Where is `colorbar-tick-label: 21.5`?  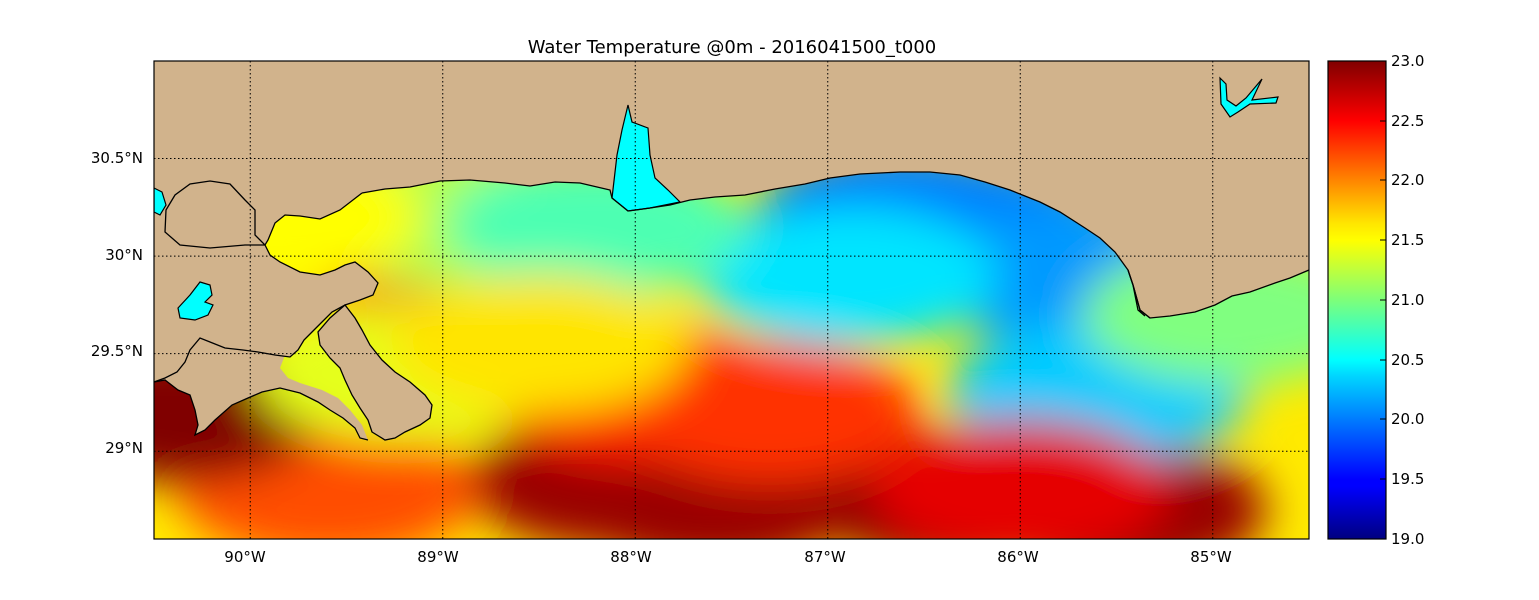
colorbar-tick-label: 21.5 is located at coordinates (1407, 240).